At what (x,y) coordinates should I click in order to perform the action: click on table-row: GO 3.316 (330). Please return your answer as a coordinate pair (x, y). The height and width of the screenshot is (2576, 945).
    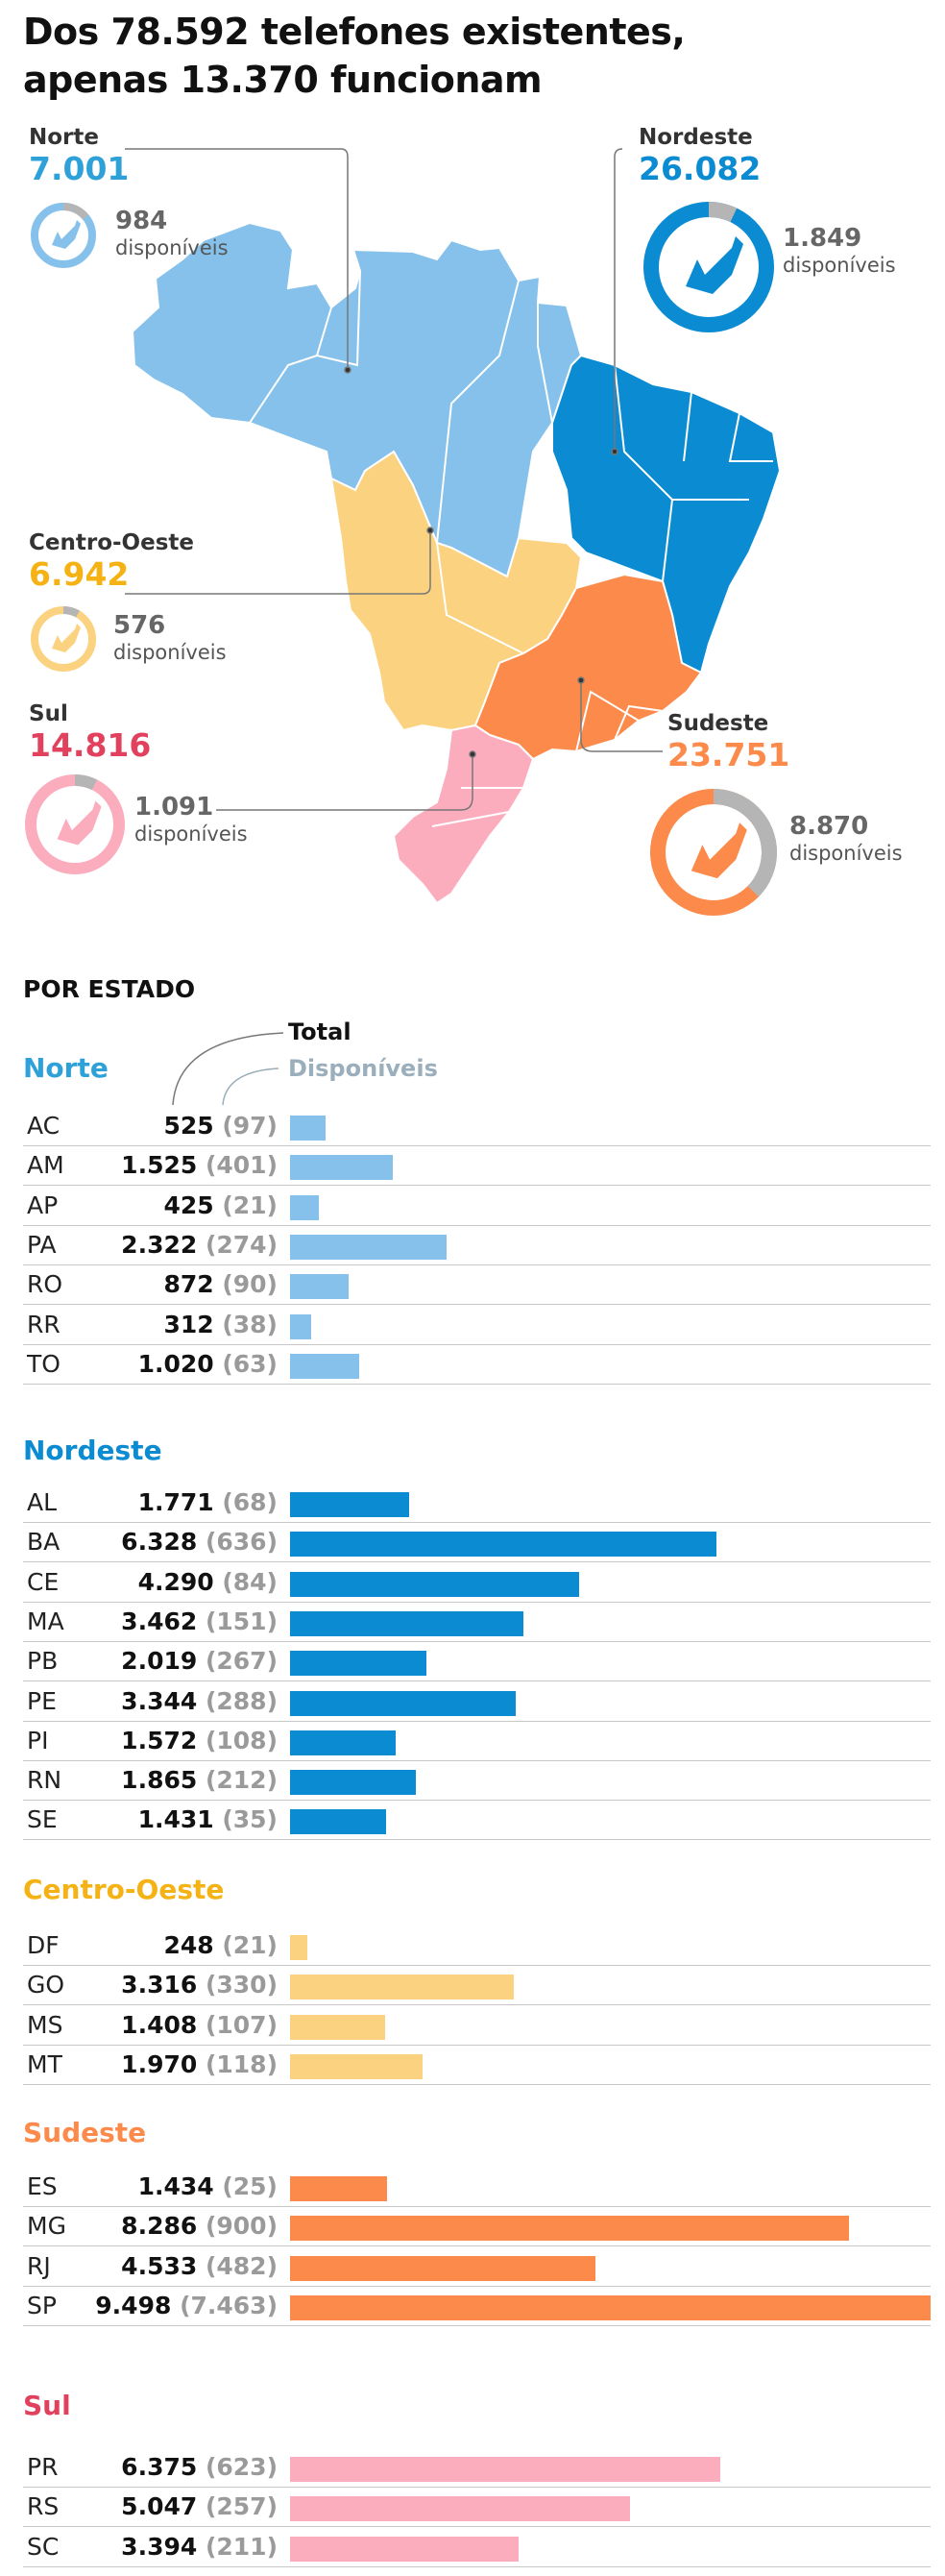
    Looking at the image, I should click on (477, 1985).